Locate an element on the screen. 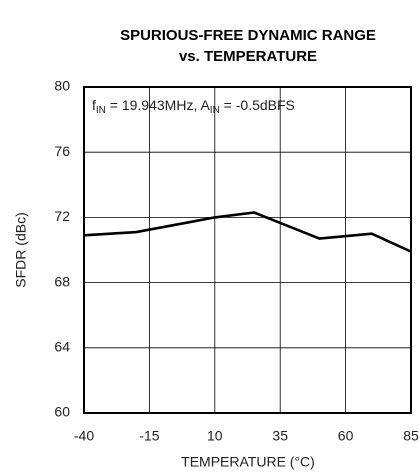  annotation: fIN = 19.943MHz, AIN = -0.5dBFS is located at coordinates (193, 106).